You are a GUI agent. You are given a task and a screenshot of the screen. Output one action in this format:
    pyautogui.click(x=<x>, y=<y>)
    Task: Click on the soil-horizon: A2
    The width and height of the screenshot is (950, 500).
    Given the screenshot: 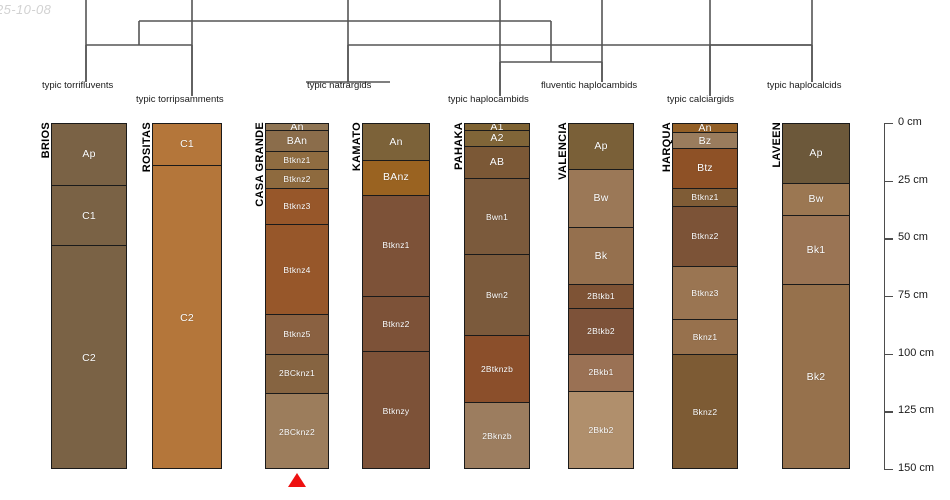 What is the action you would take?
    pyautogui.click(x=497, y=139)
    